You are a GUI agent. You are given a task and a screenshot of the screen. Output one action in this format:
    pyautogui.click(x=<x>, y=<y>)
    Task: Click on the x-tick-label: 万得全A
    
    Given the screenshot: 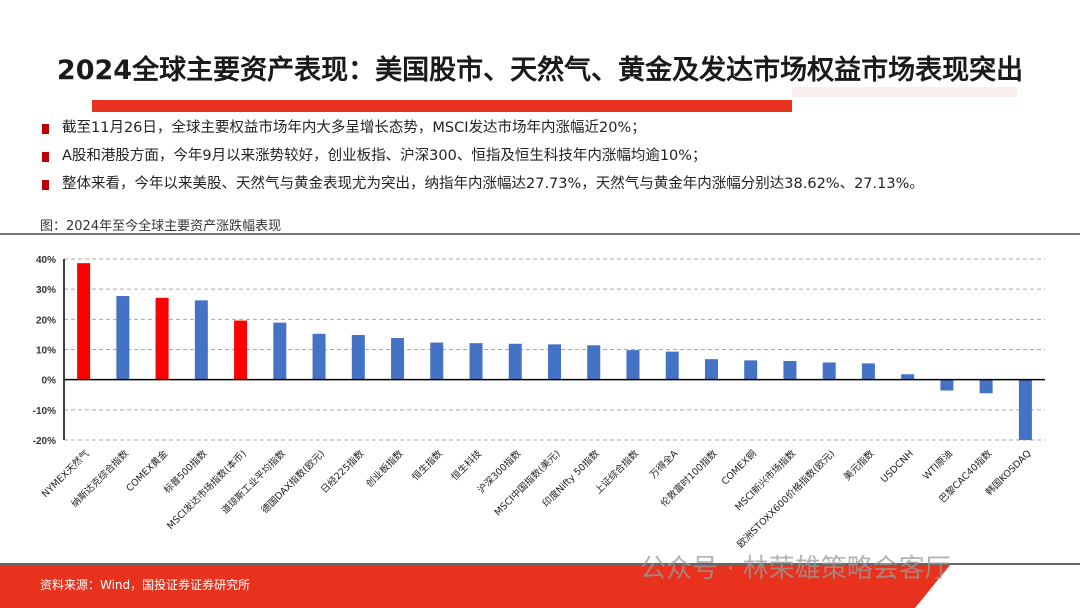 What is the action you would take?
    pyautogui.click(x=664, y=464)
    